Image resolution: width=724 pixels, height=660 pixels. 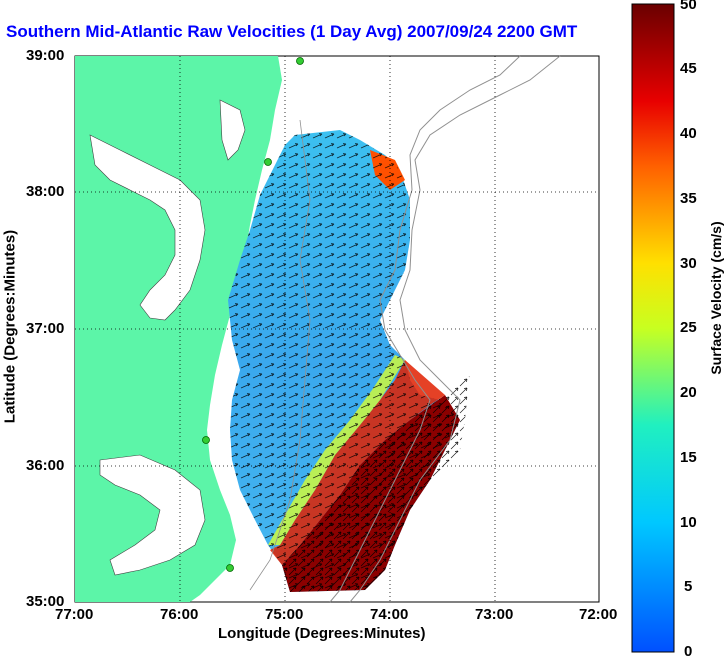 What do you see at coordinates (376, 481) in the screenshot?
I see `velocity-arrows-strong` at bounding box center [376, 481].